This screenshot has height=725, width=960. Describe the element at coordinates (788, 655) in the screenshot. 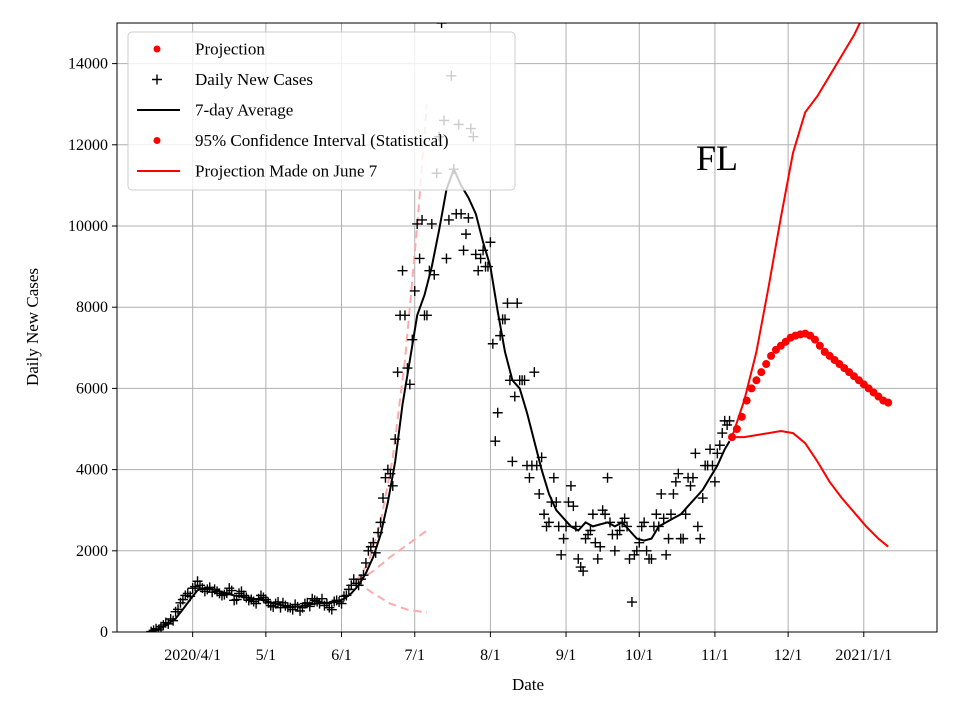

I see `x-tick-label: 12/1` at that location.